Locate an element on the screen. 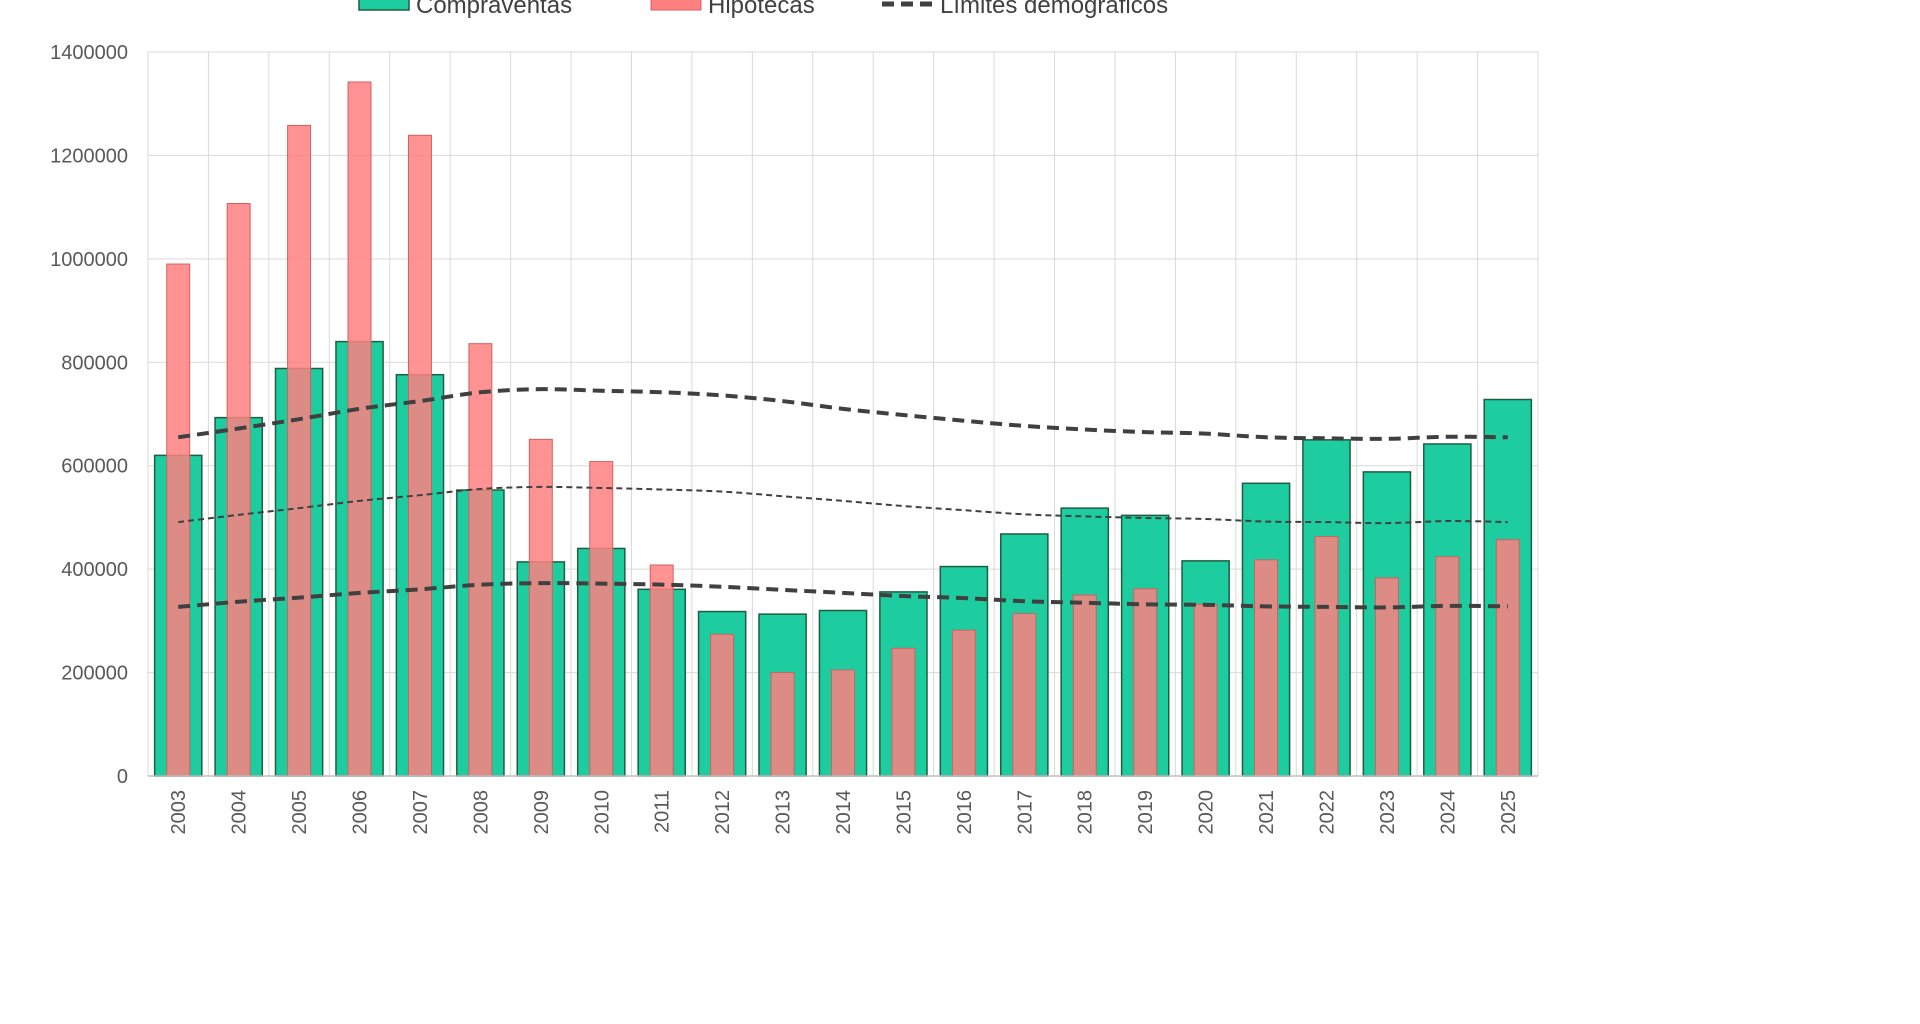 This screenshot has width=1920, height=1024. x-tick-label: 2008 is located at coordinates (481, 812).